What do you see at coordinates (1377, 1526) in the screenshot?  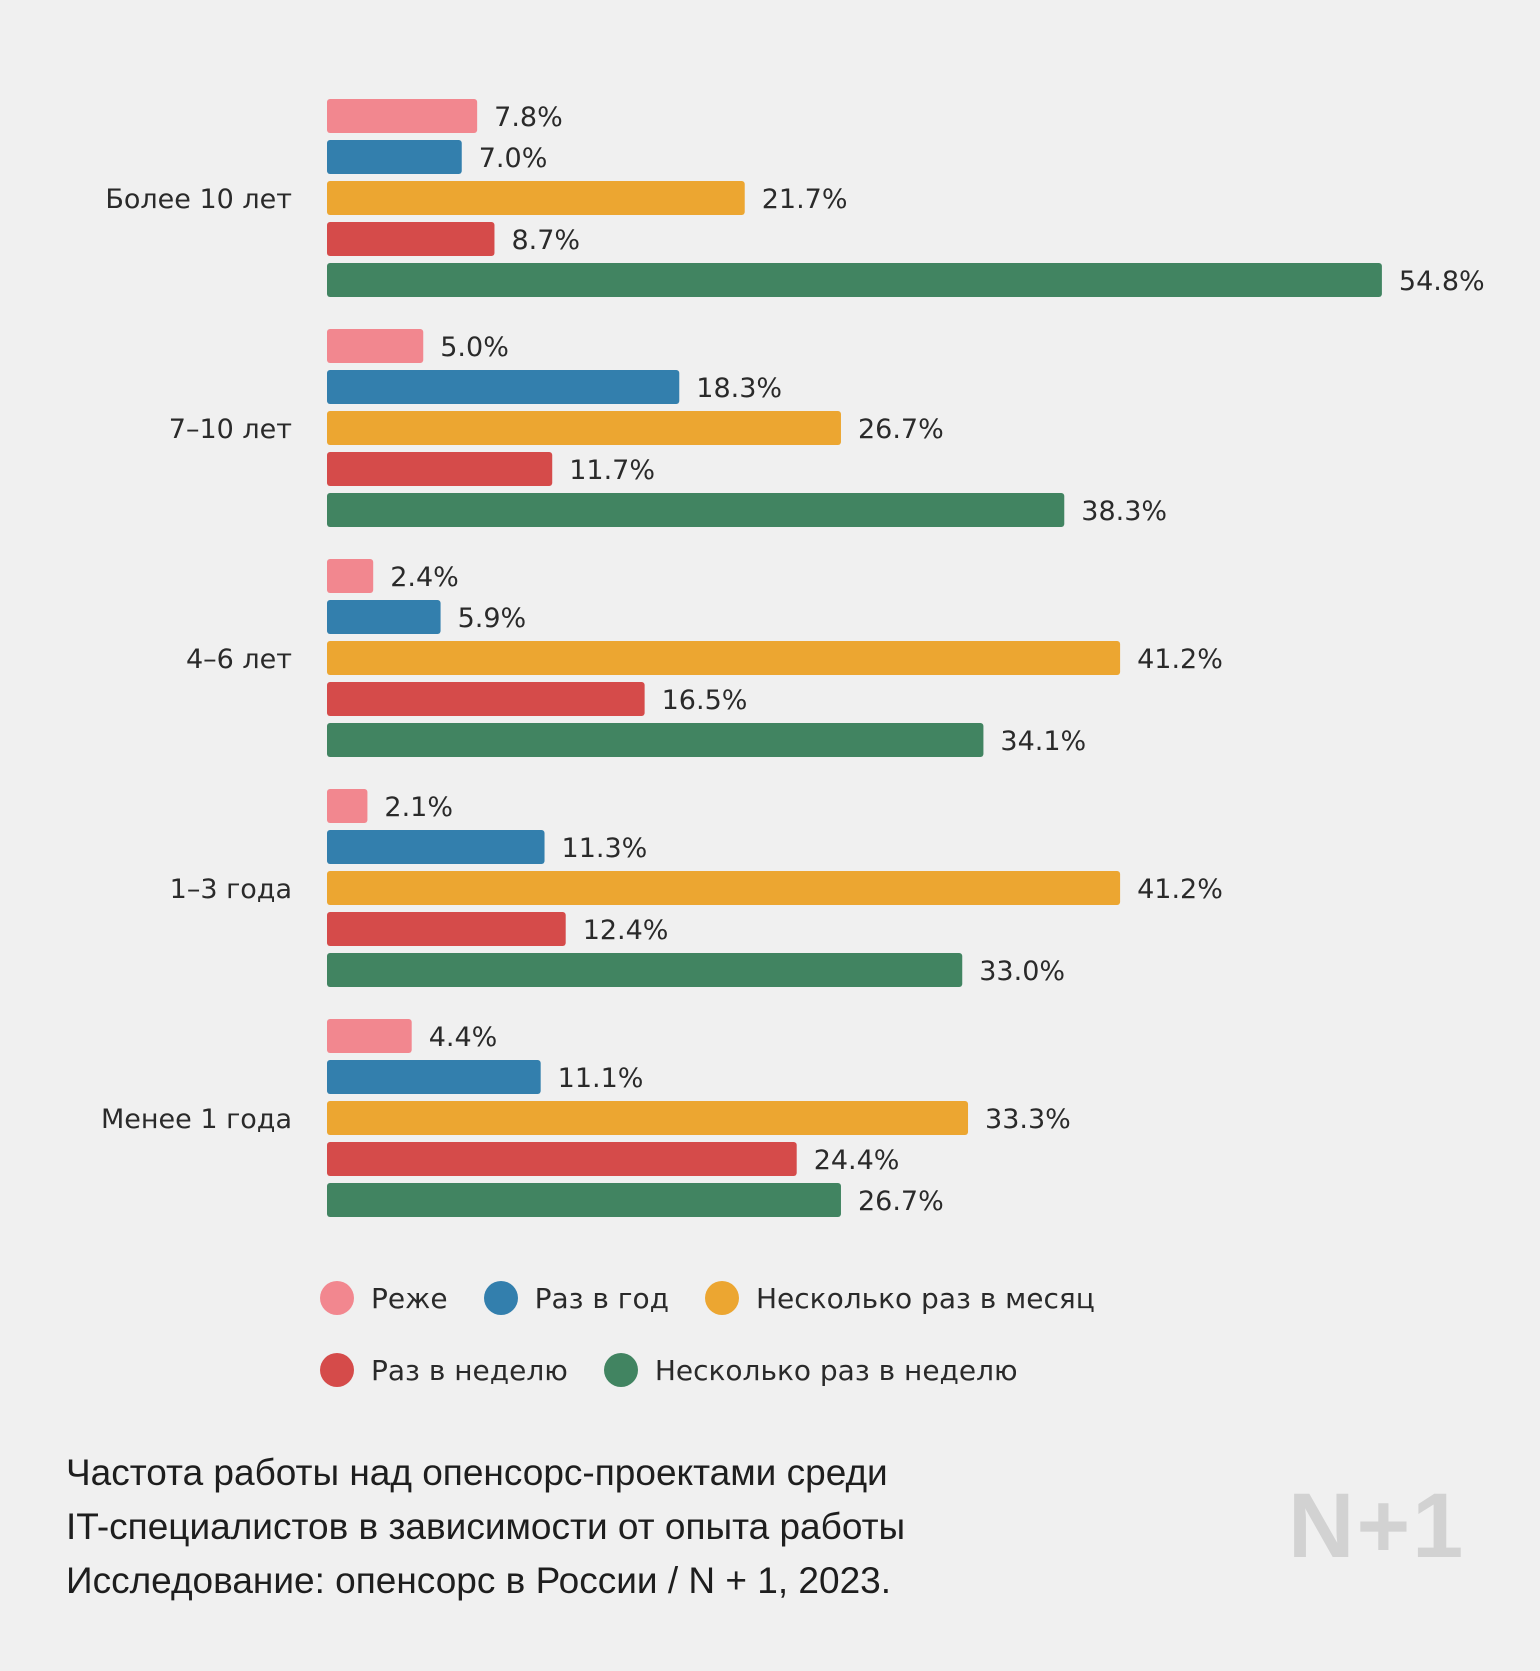 I see `n-plus-one-logo: N+1` at bounding box center [1377, 1526].